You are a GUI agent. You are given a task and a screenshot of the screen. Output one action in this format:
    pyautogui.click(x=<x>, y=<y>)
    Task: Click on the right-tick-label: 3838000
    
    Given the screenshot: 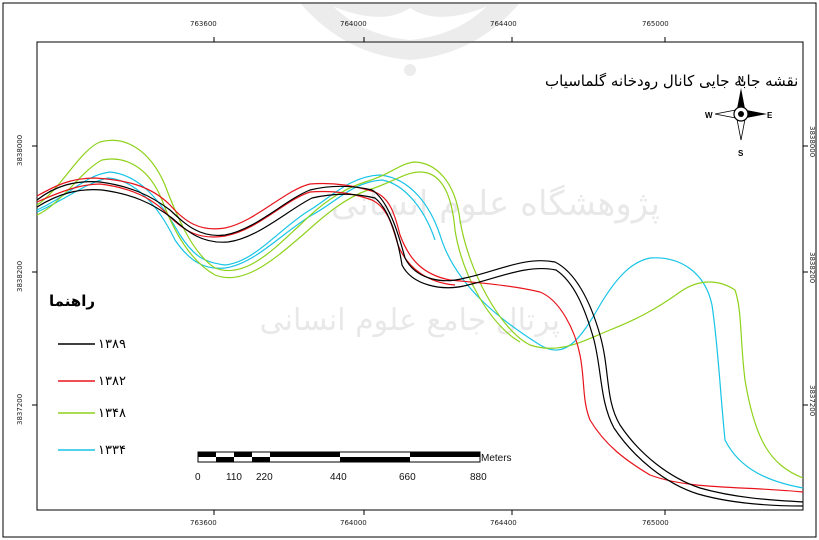 What is the action you would take?
    pyautogui.click(x=812, y=141)
    